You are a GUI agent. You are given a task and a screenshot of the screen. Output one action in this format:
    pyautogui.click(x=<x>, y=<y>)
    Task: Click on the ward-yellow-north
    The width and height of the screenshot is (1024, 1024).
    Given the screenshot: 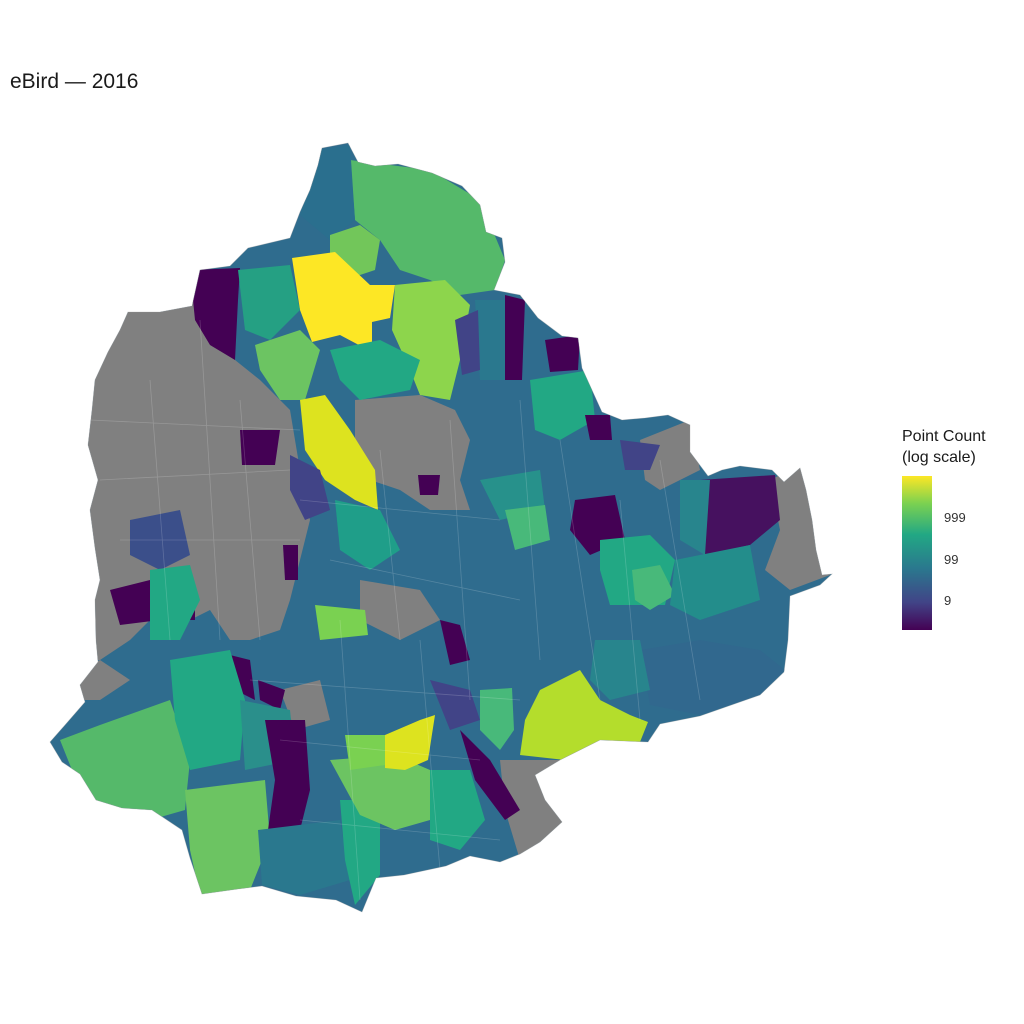 What is the action you would take?
    pyautogui.click(x=343, y=302)
    